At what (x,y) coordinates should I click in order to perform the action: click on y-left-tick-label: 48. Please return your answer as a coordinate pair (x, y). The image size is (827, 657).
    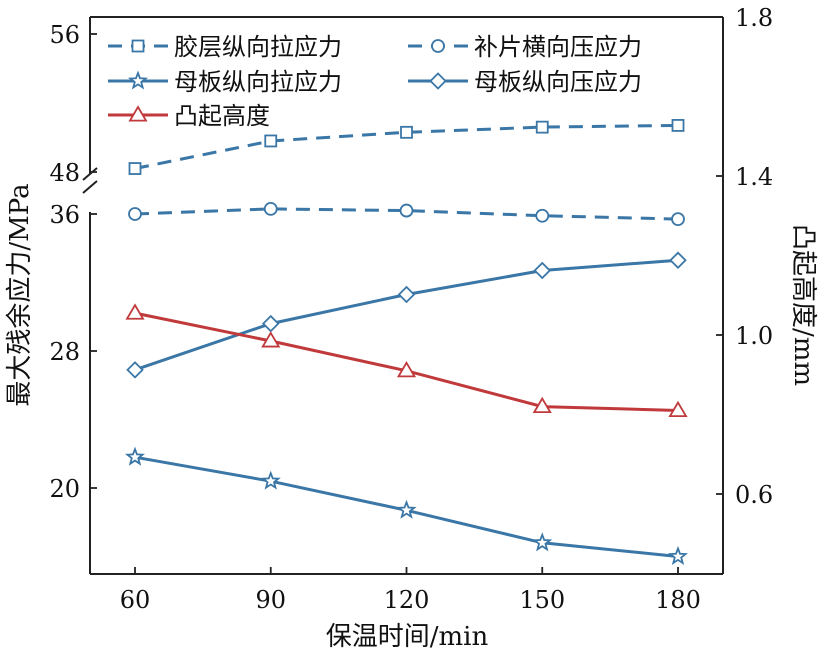
    Looking at the image, I should click on (64, 173).